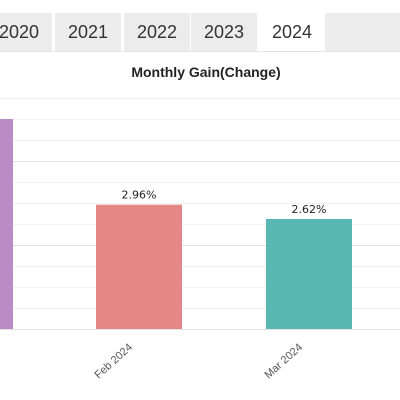  What do you see at coordinates (362, 32) in the screenshot?
I see `tab-bar-filler` at bounding box center [362, 32].